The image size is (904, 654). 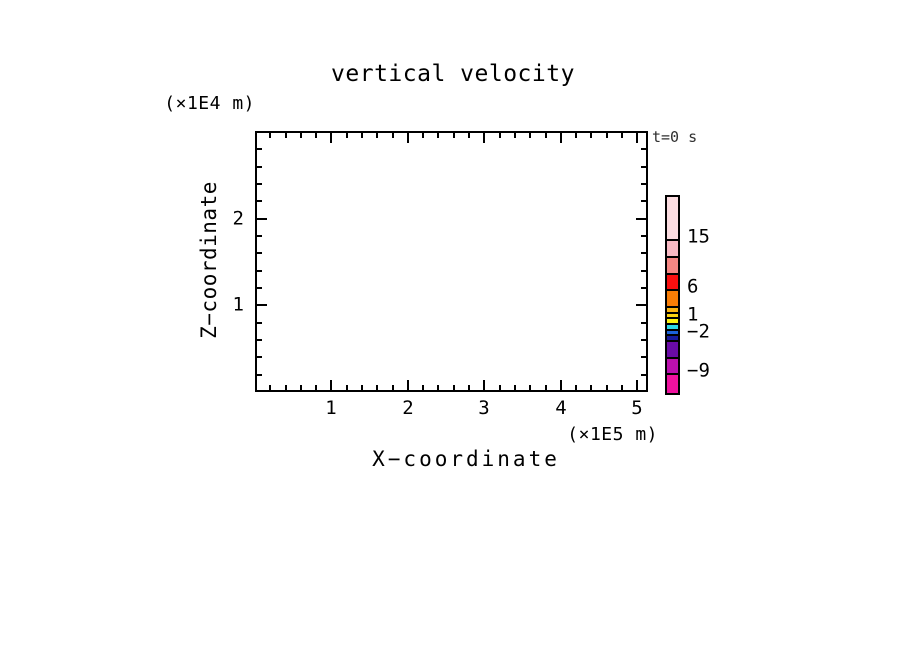 What do you see at coordinates (561, 408) in the screenshot?
I see `x-tick-label: 4` at bounding box center [561, 408].